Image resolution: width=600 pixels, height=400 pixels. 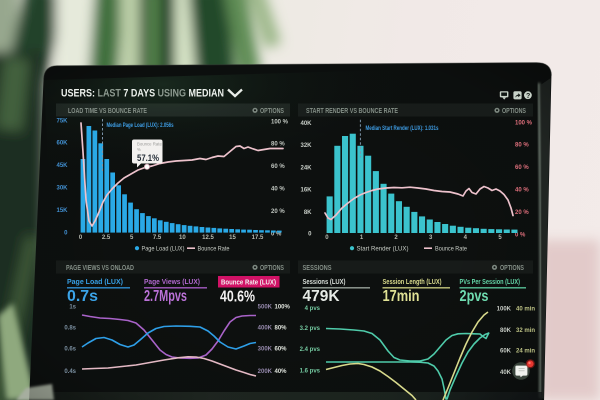 What do you see at coordinates (62, 166) in the screenshot?
I see `svg-text: 45K` at bounding box center [62, 166].